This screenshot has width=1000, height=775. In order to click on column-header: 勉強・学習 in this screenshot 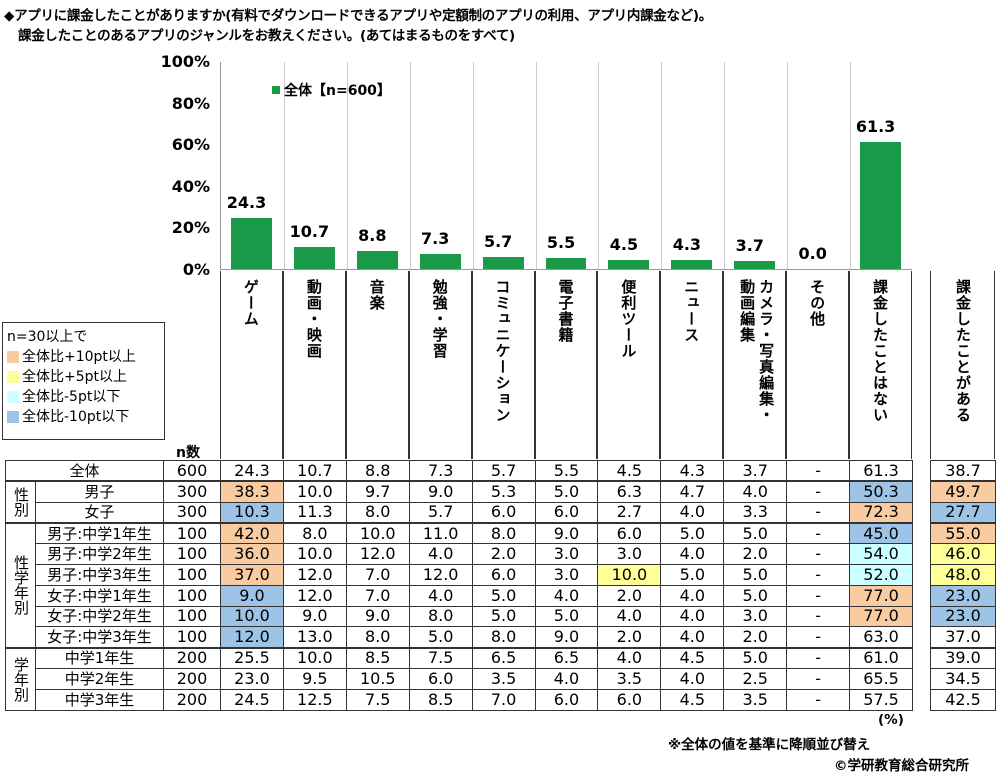, I will do `click(440, 365)`.